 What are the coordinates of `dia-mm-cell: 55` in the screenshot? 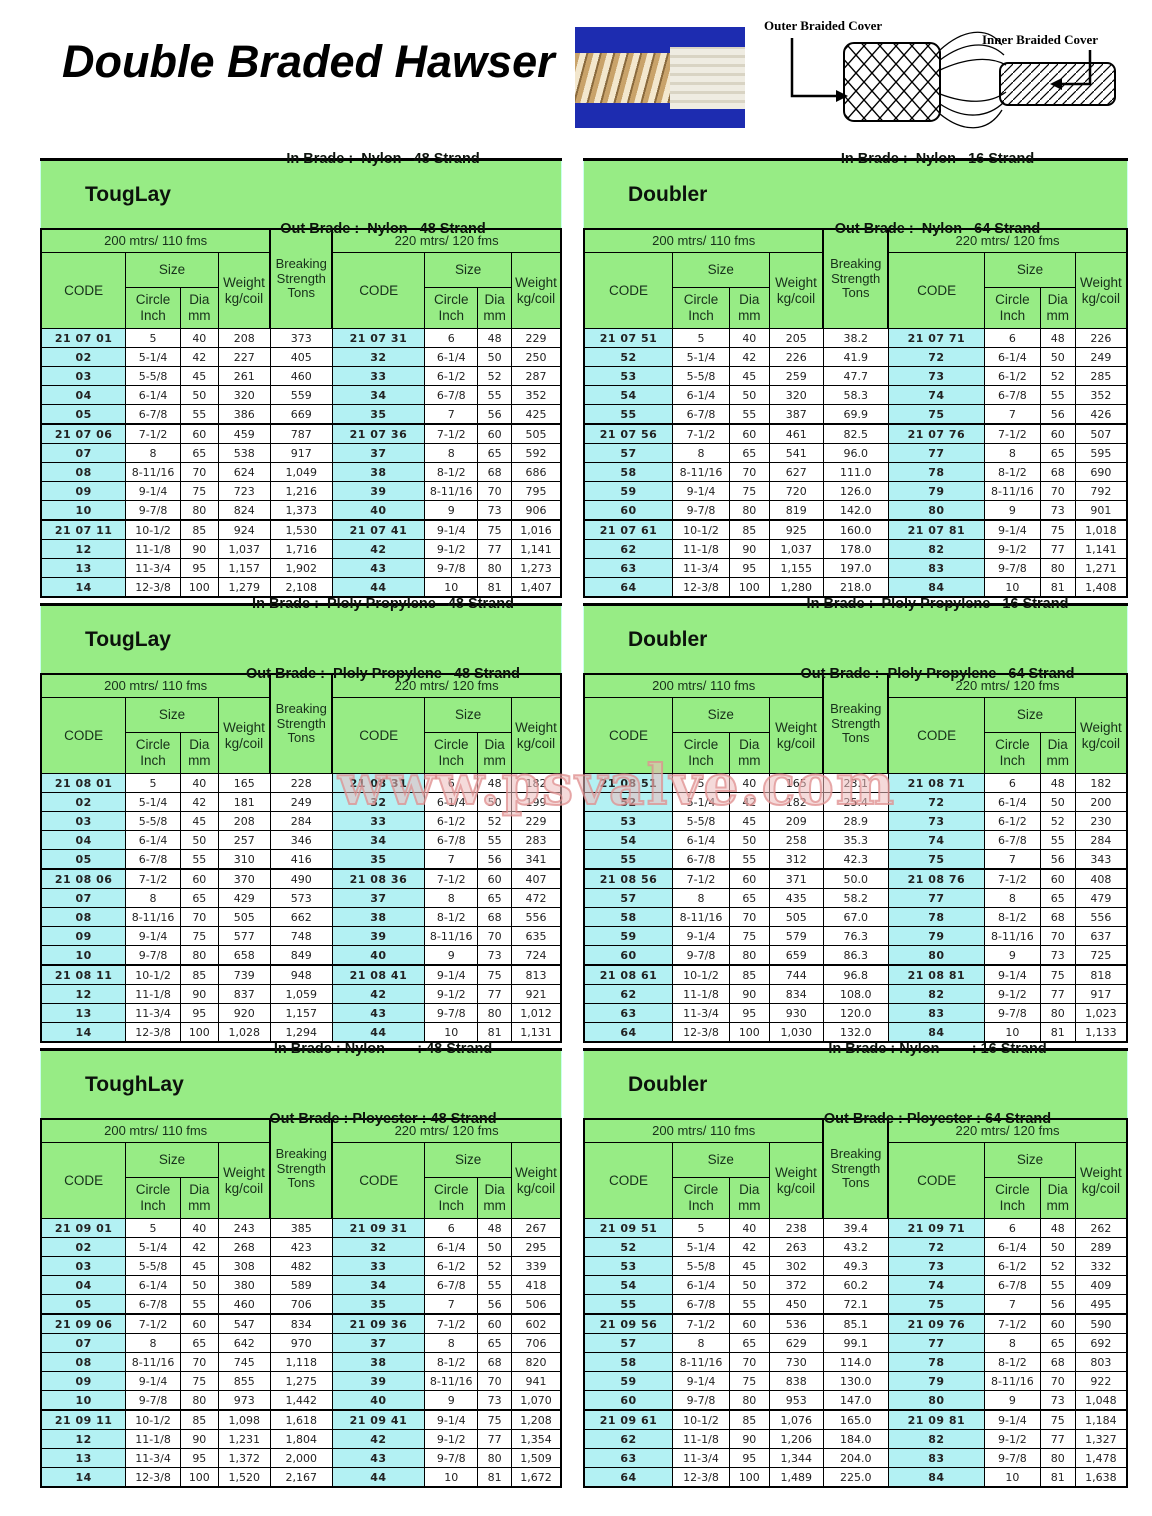 It's located at (495, 1285).